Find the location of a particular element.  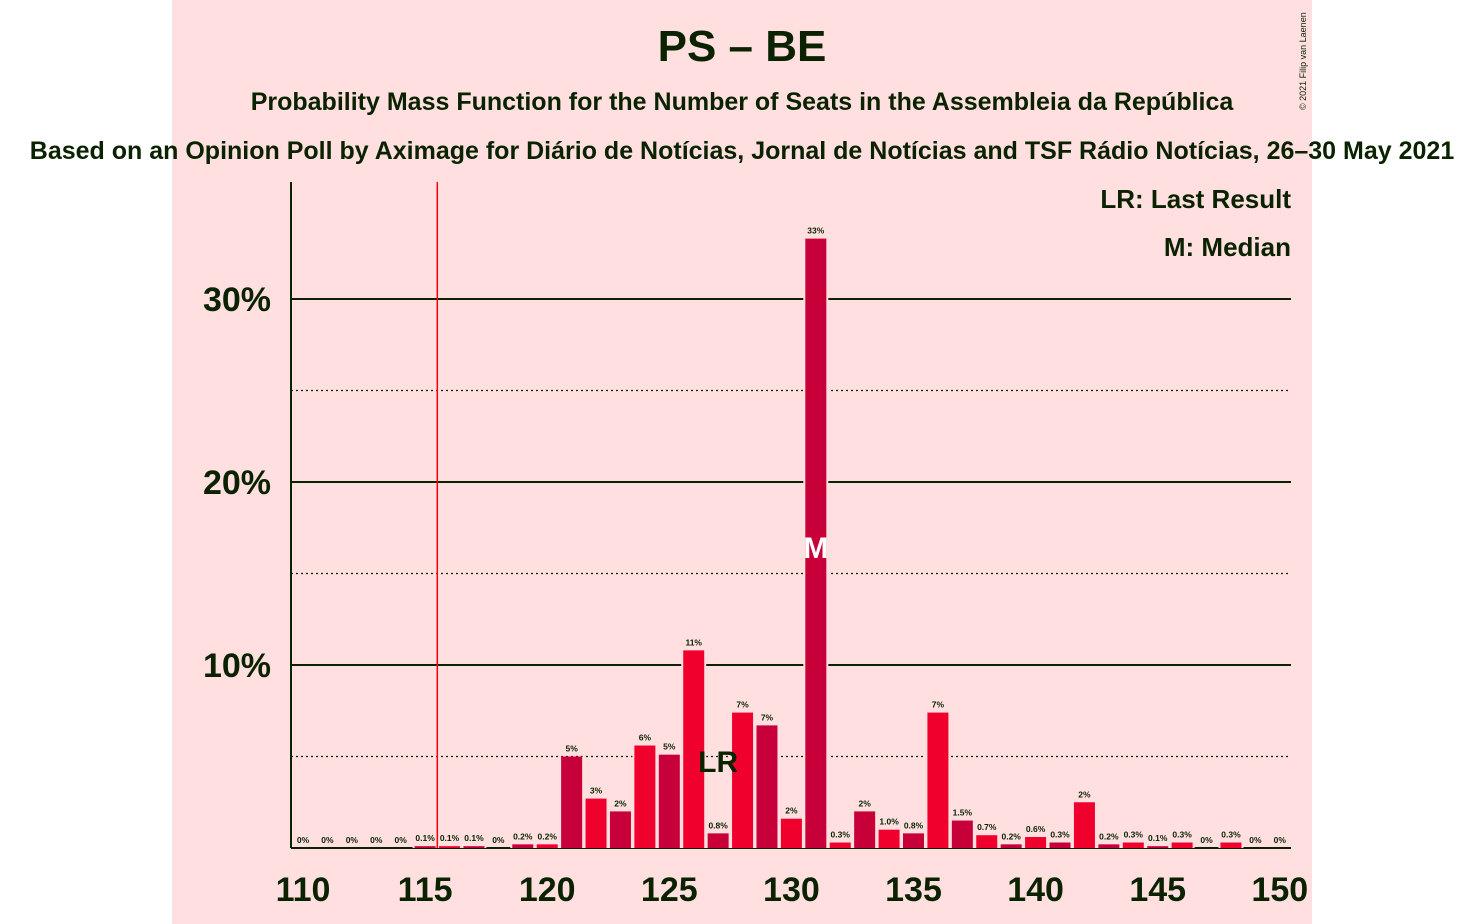

data-label-seat-114: 0% is located at coordinates (401, 840).